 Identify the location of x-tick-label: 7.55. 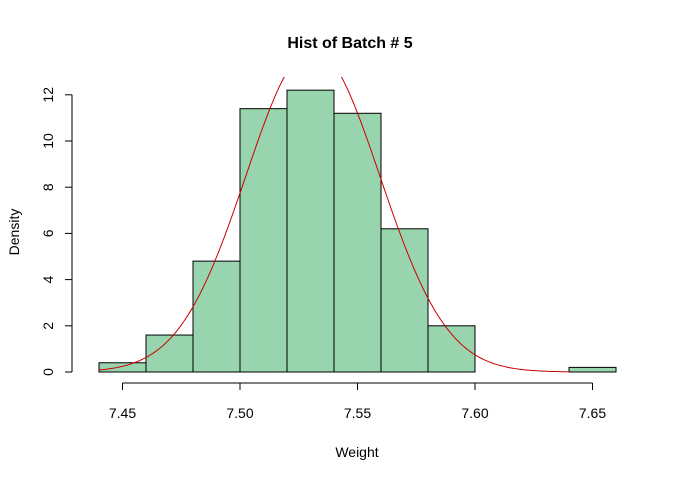
(357, 413).